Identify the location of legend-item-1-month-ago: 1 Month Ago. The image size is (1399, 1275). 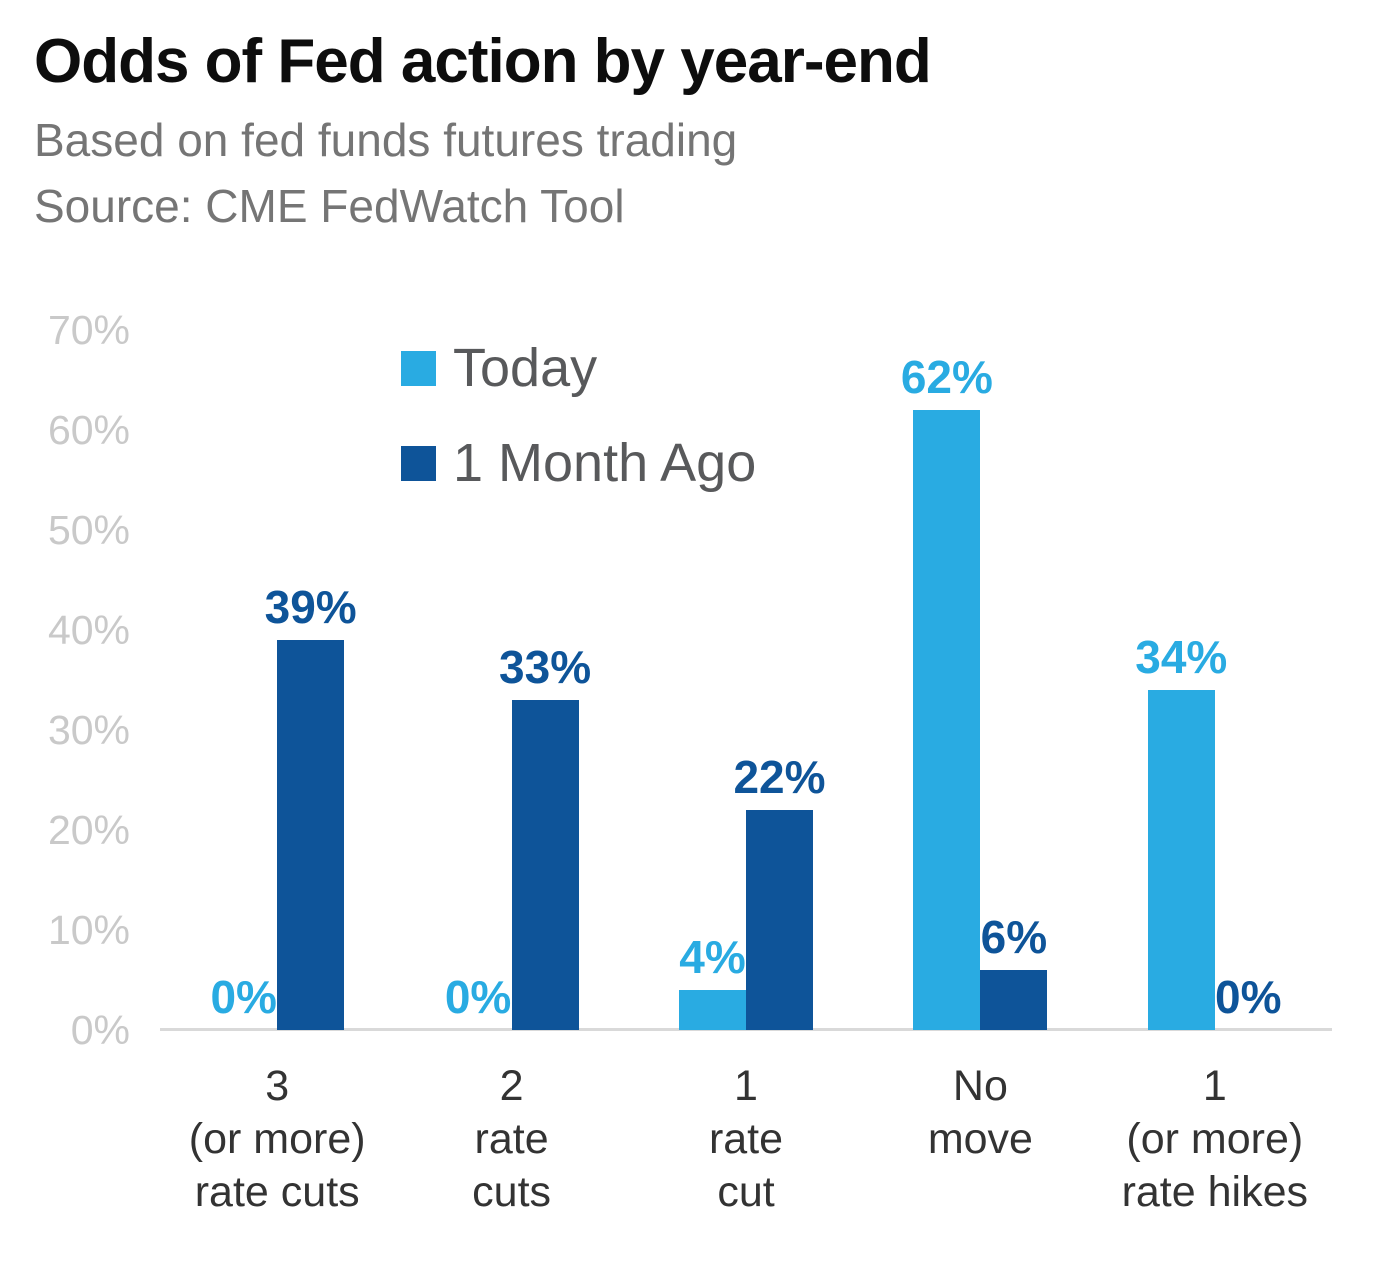
(578, 463).